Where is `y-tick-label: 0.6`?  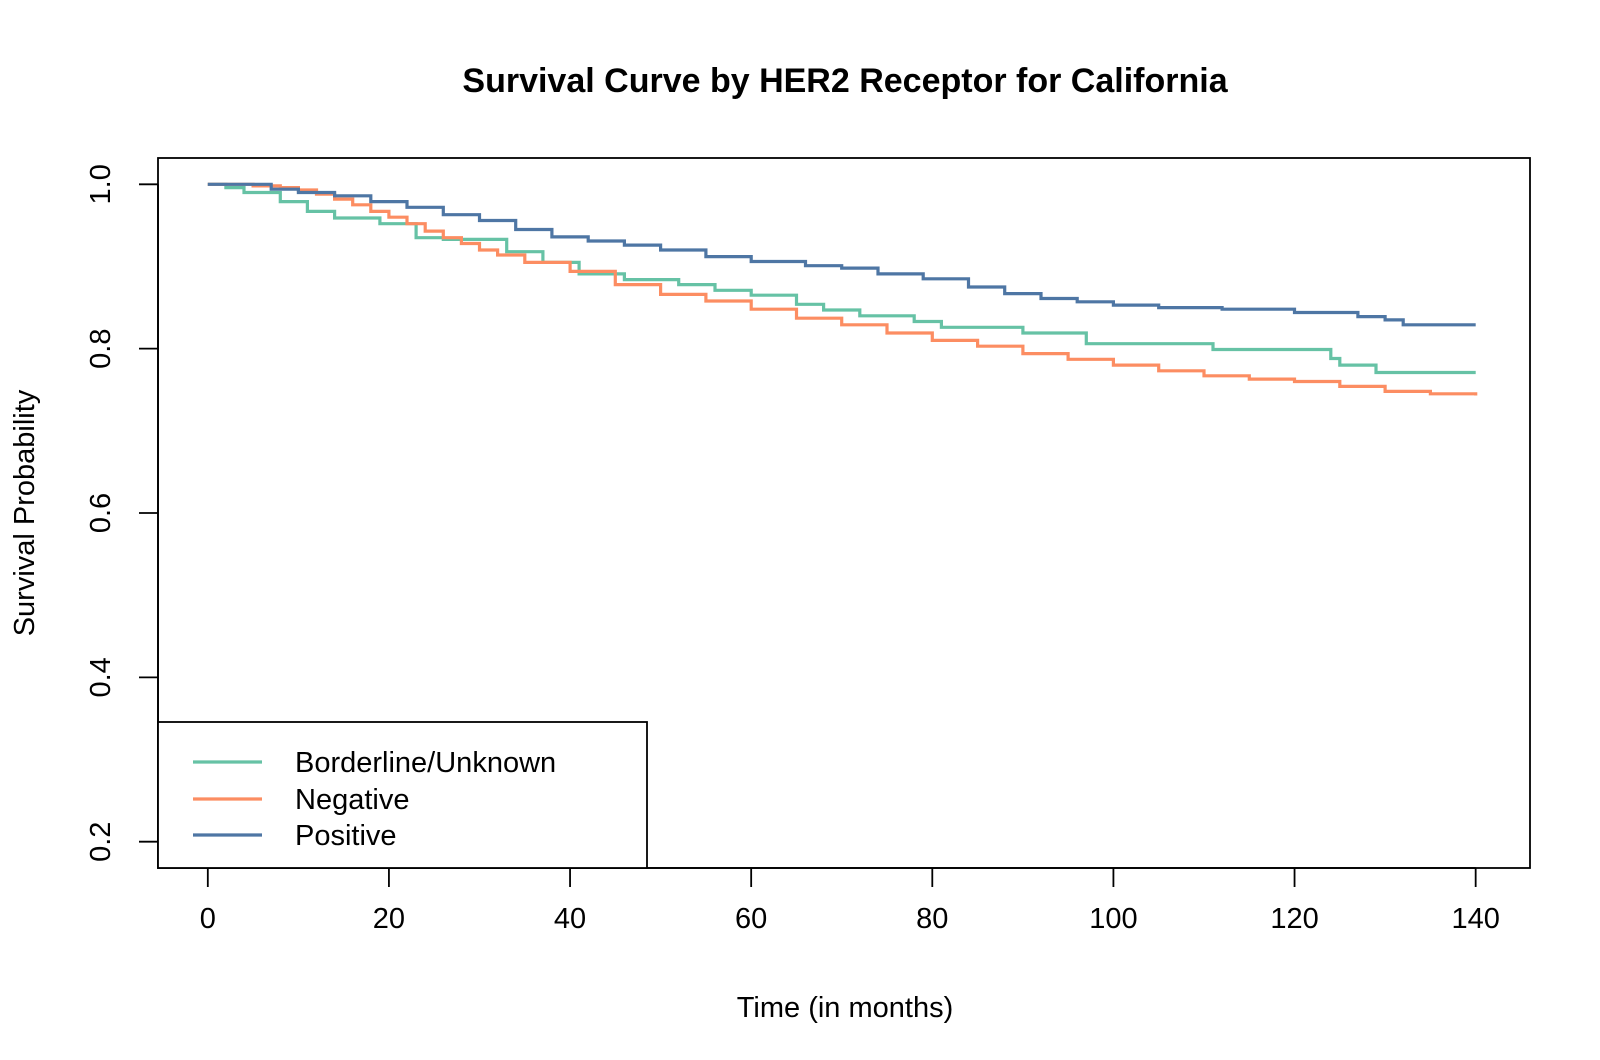 y-tick-label: 0.6 is located at coordinates (101, 513).